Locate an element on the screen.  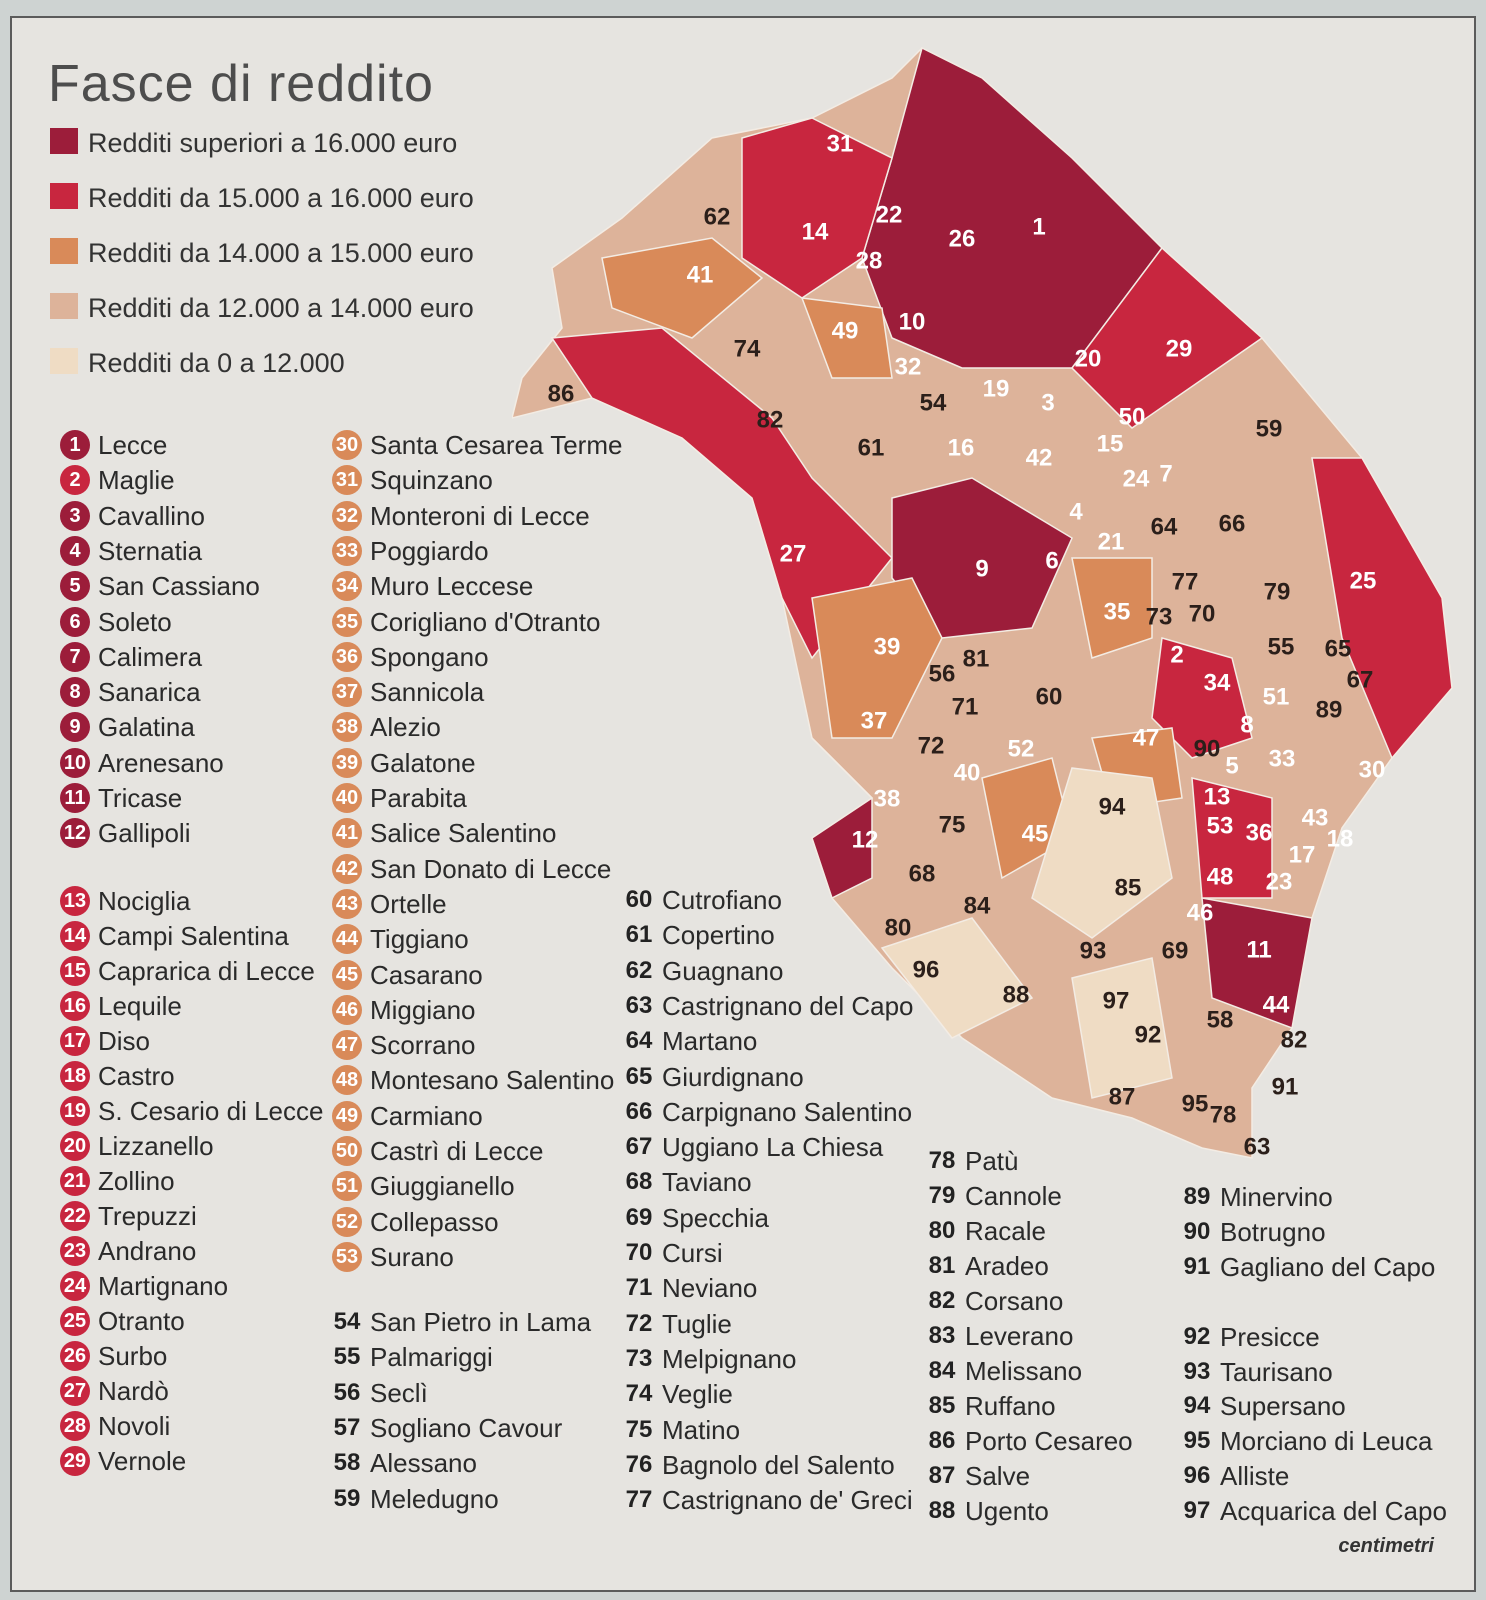
index-name: Ugento is located at coordinates (1007, 1511).